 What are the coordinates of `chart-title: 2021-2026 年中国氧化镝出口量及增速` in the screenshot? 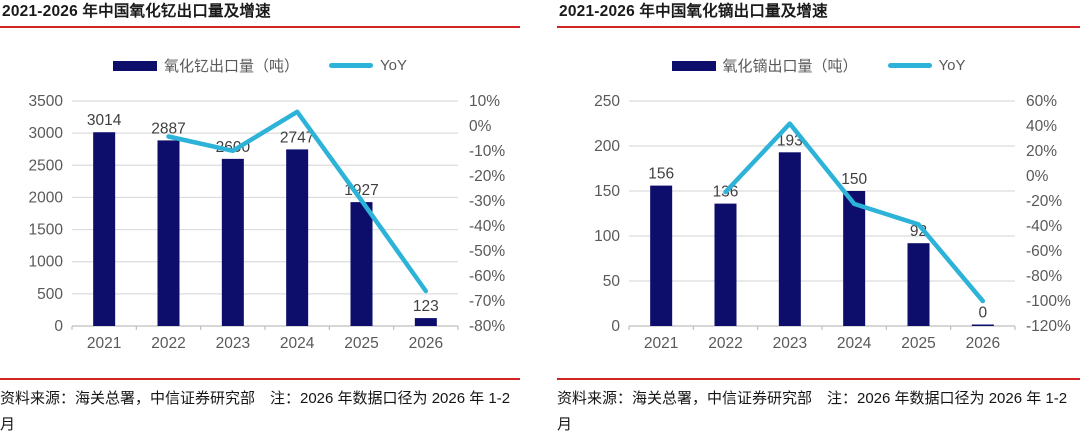 It's located at (818, 14).